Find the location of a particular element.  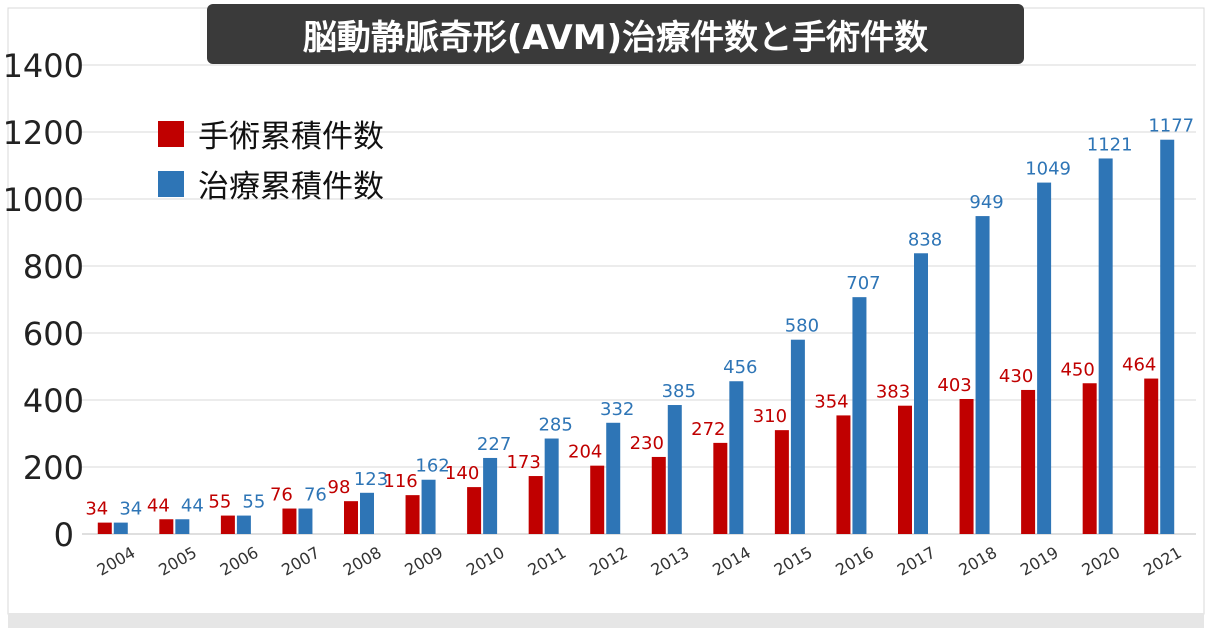

data-label-surgery: 98 is located at coordinates (339, 487).